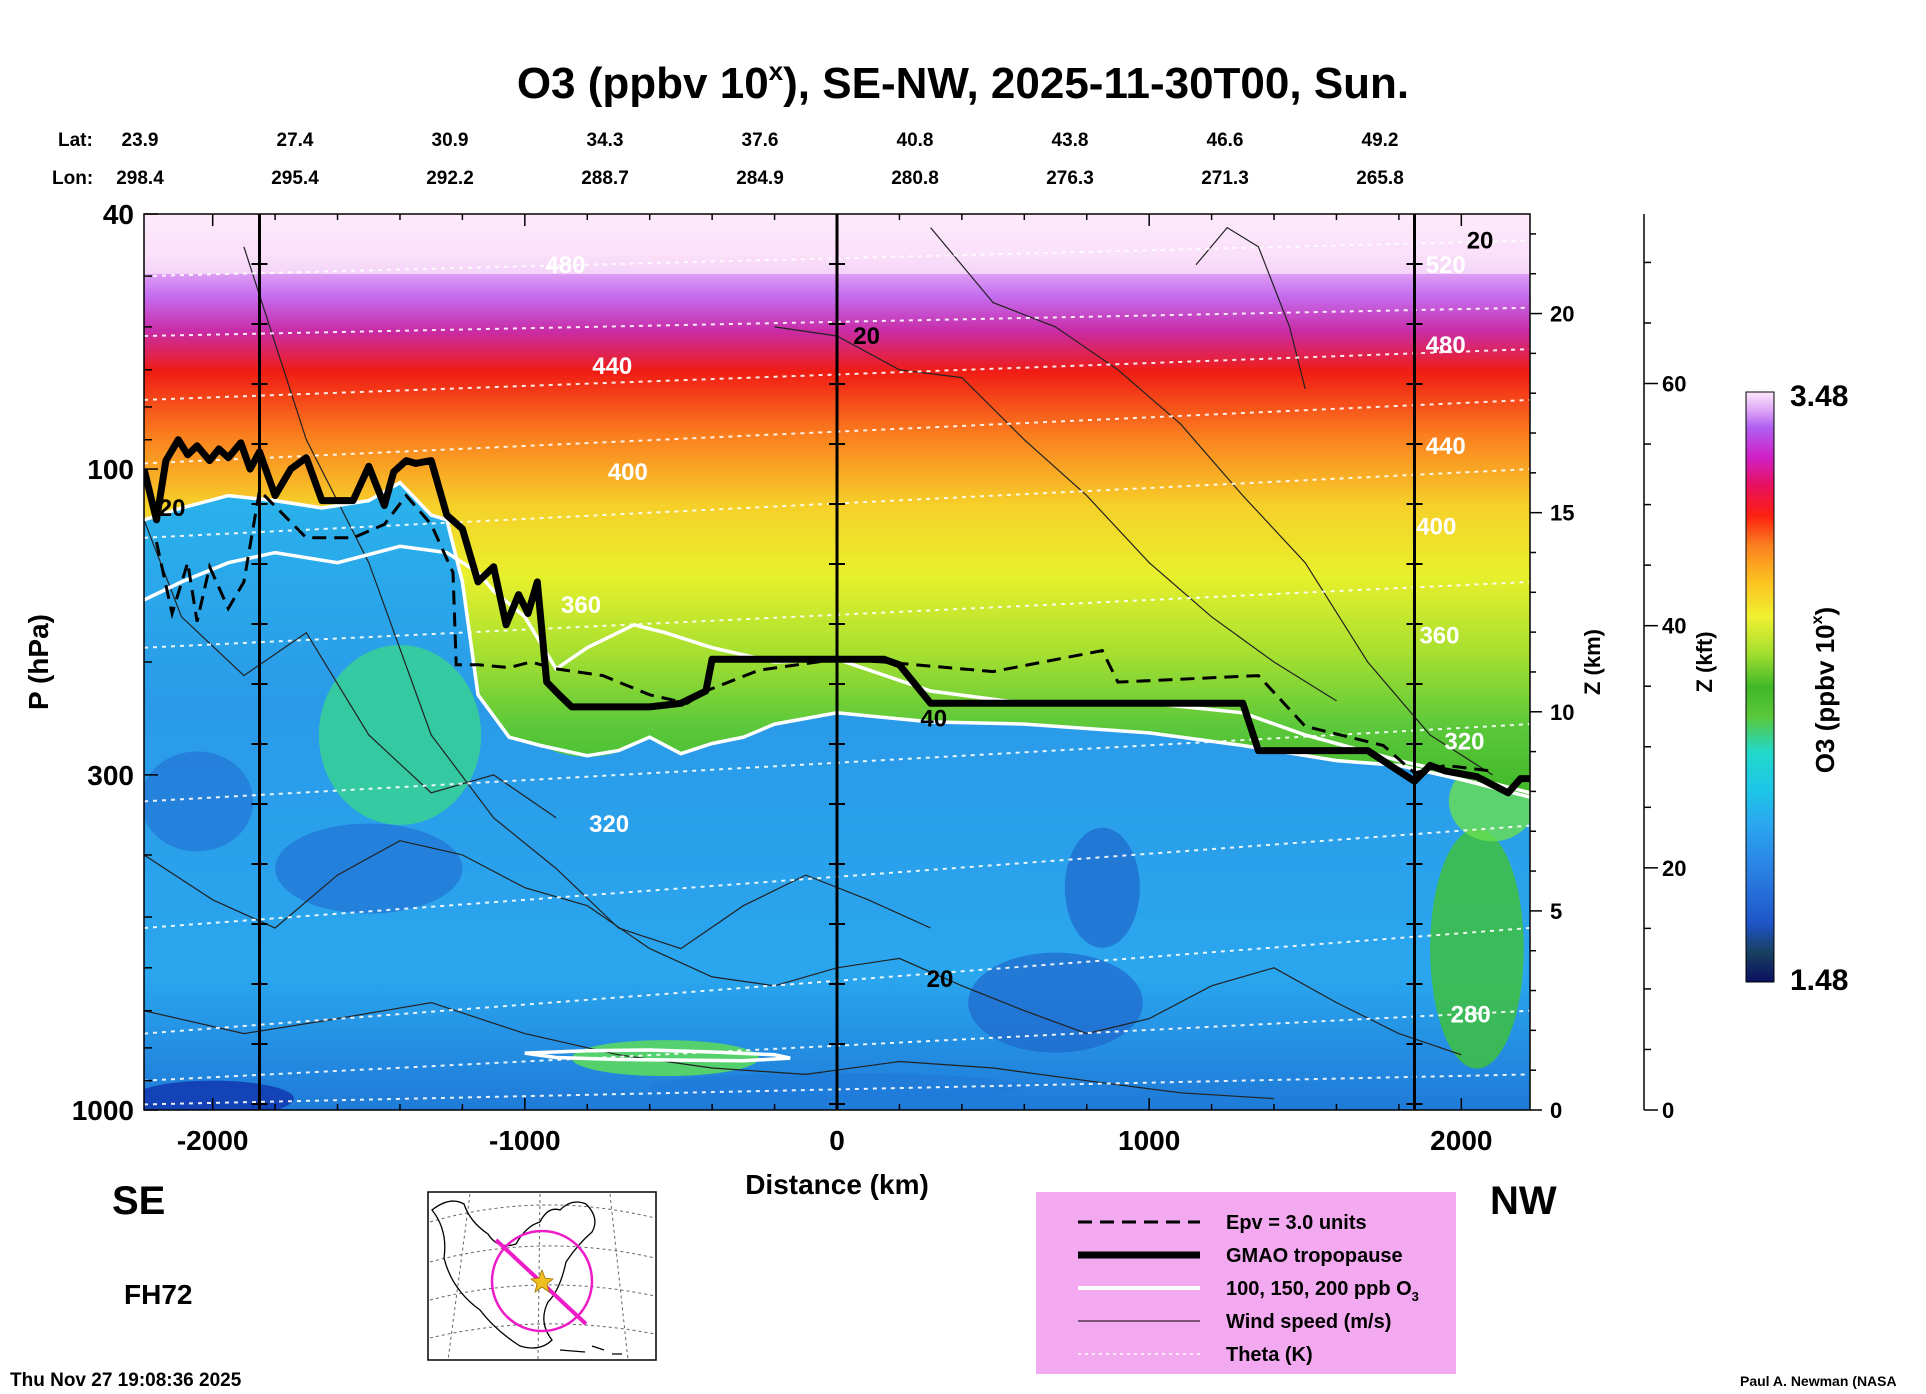 Image resolution: width=1926 pixels, height=1394 pixels. I want to click on colorbar-gradient, so click(1760, 687).